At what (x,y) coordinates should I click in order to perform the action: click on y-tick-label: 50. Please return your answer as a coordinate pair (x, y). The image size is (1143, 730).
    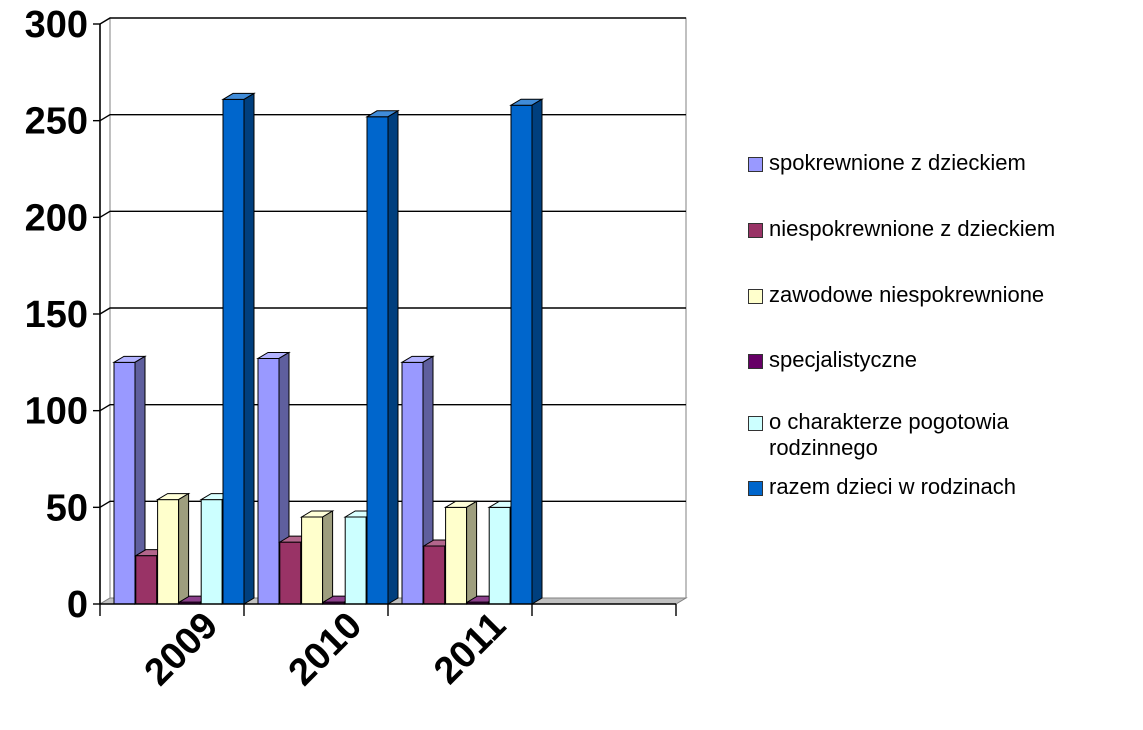
    Looking at the image, I should click on (67, 508).